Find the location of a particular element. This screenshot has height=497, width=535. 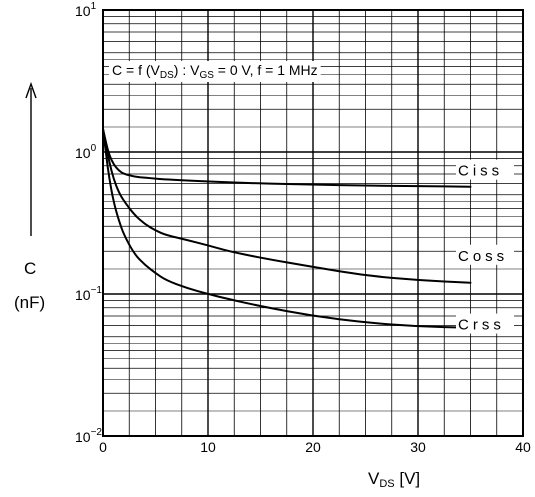

x-tick-label: 20 is located at coordinates (313, 447).